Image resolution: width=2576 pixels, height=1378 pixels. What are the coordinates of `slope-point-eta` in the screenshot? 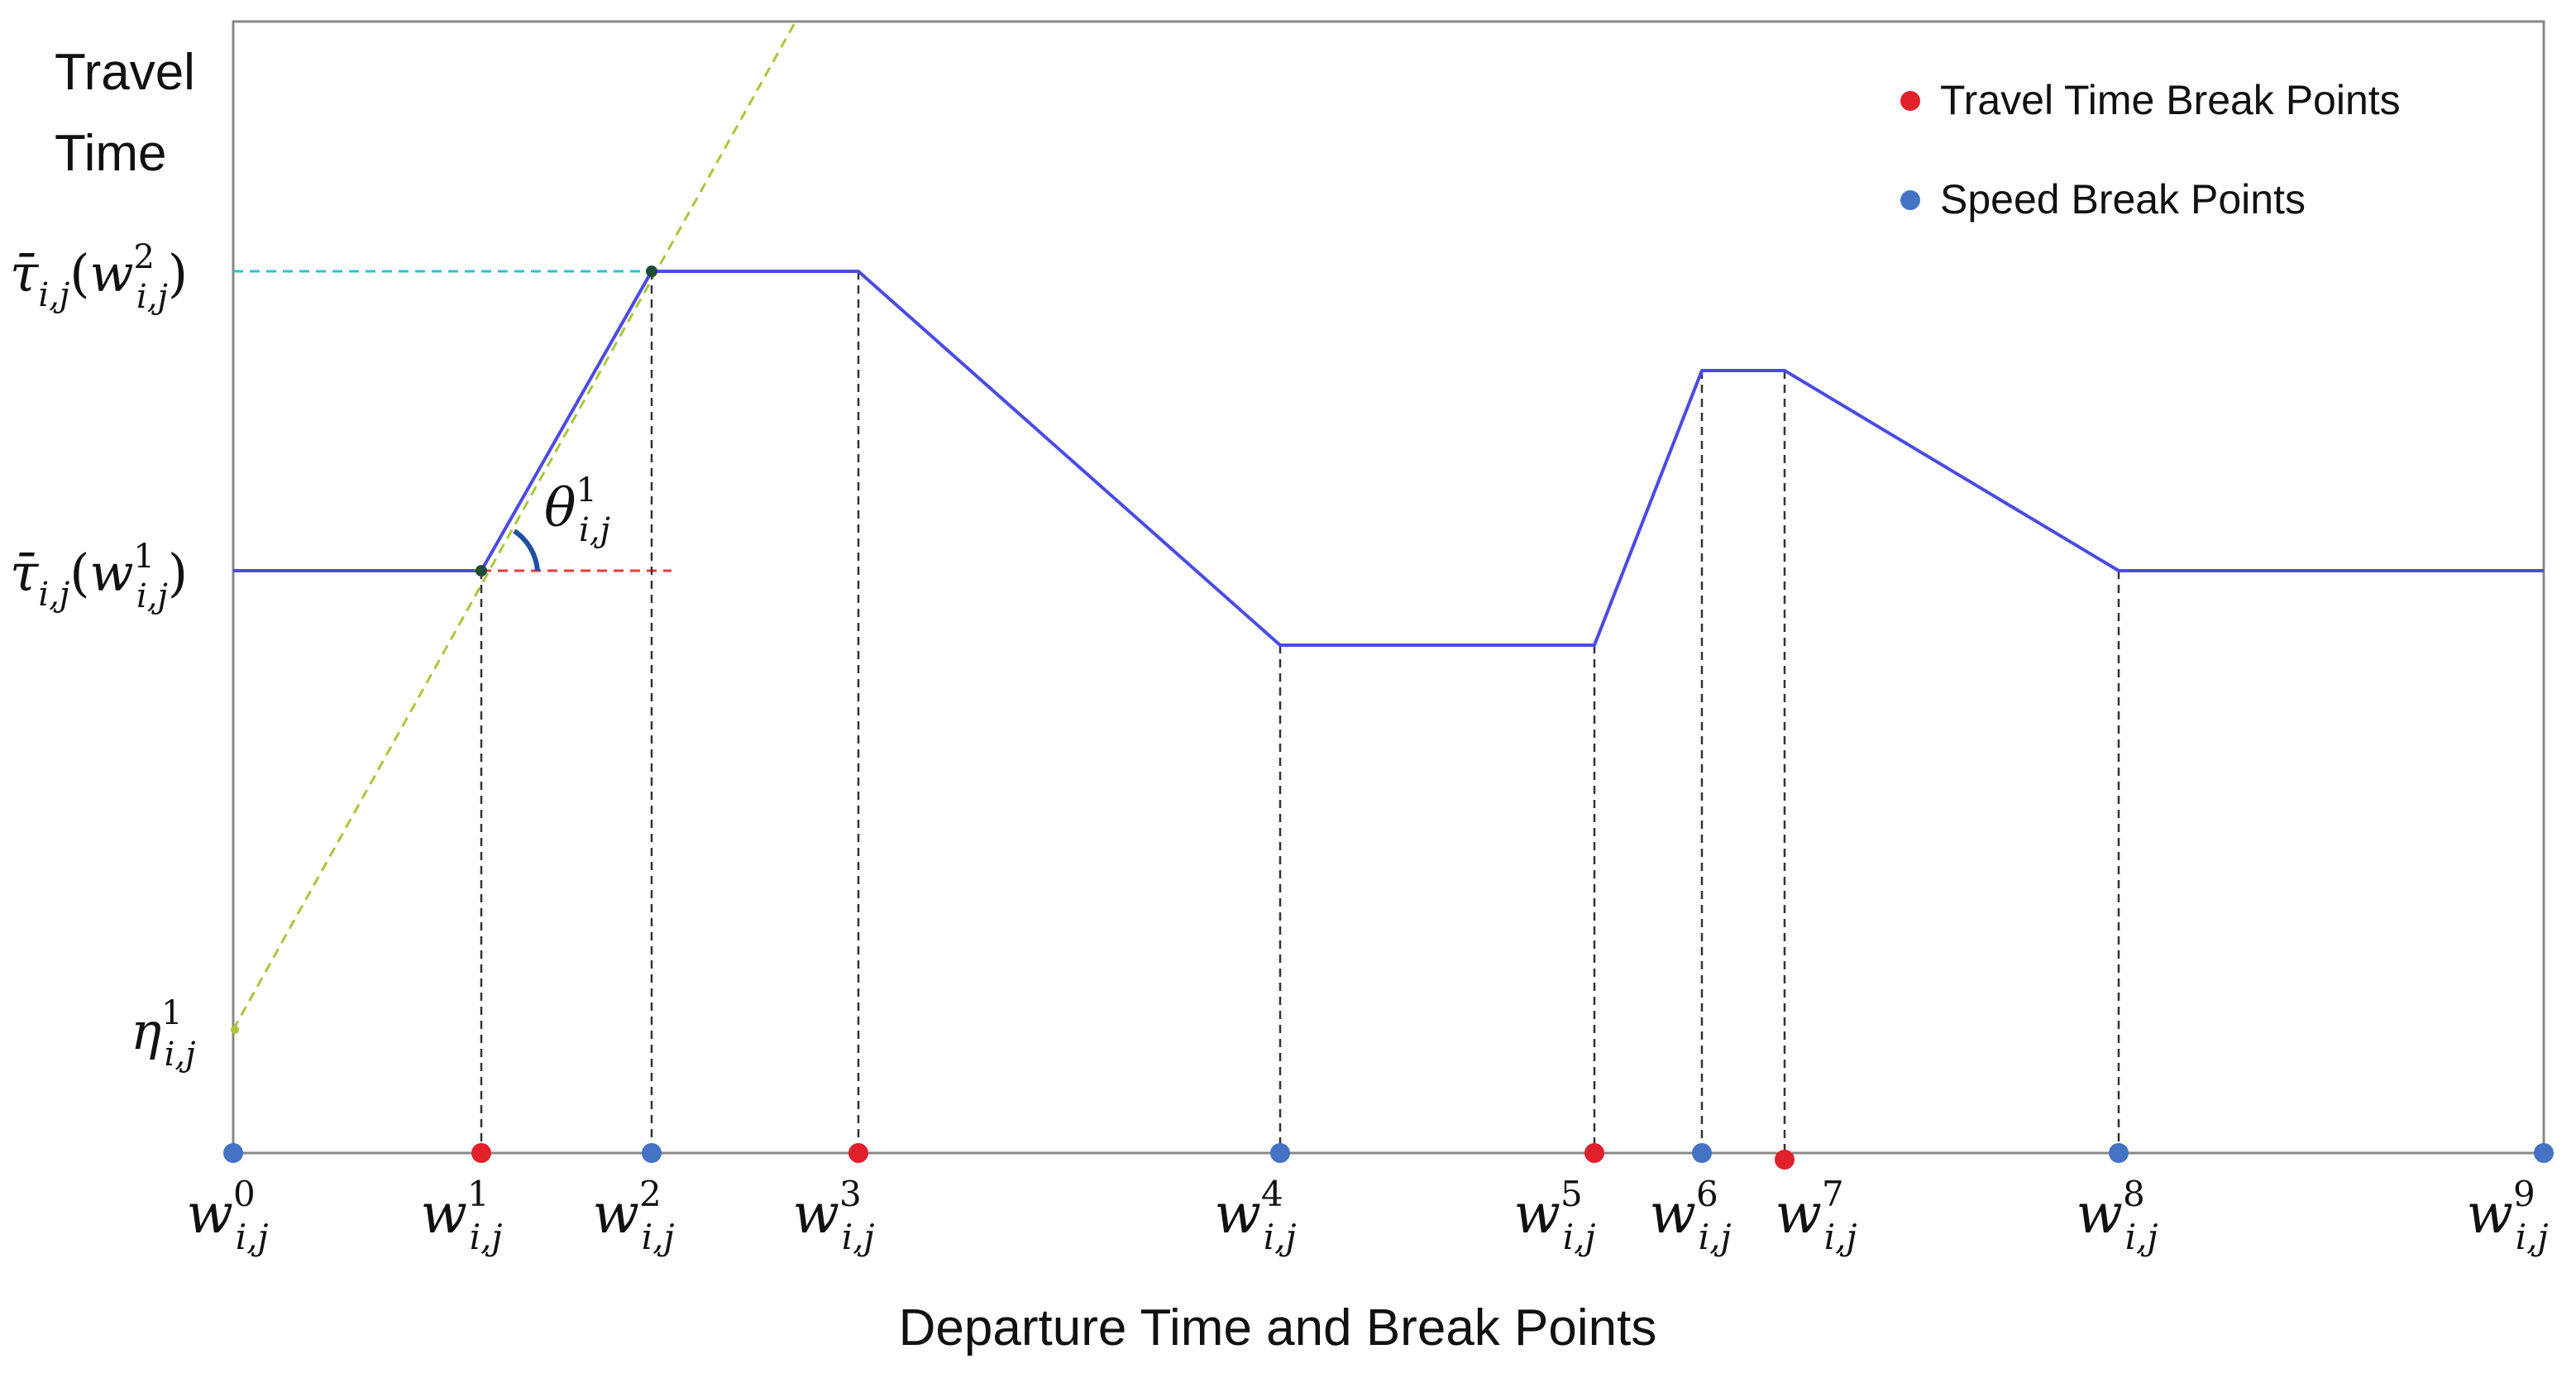 It's located at (235, 1030).